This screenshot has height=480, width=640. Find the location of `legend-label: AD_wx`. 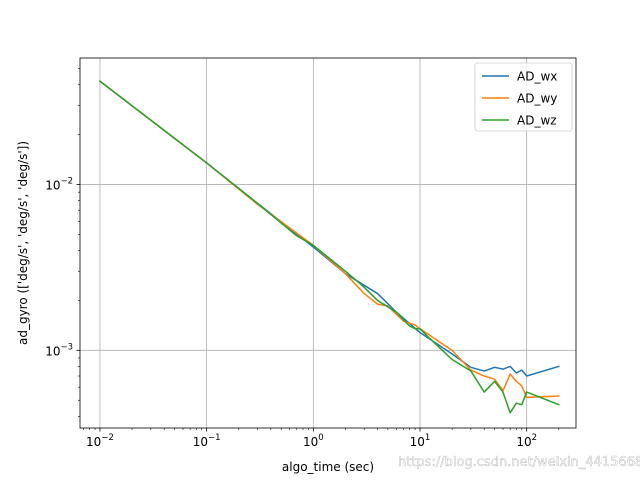

legend-label: AD_wx is located at coordinates (537, 77).